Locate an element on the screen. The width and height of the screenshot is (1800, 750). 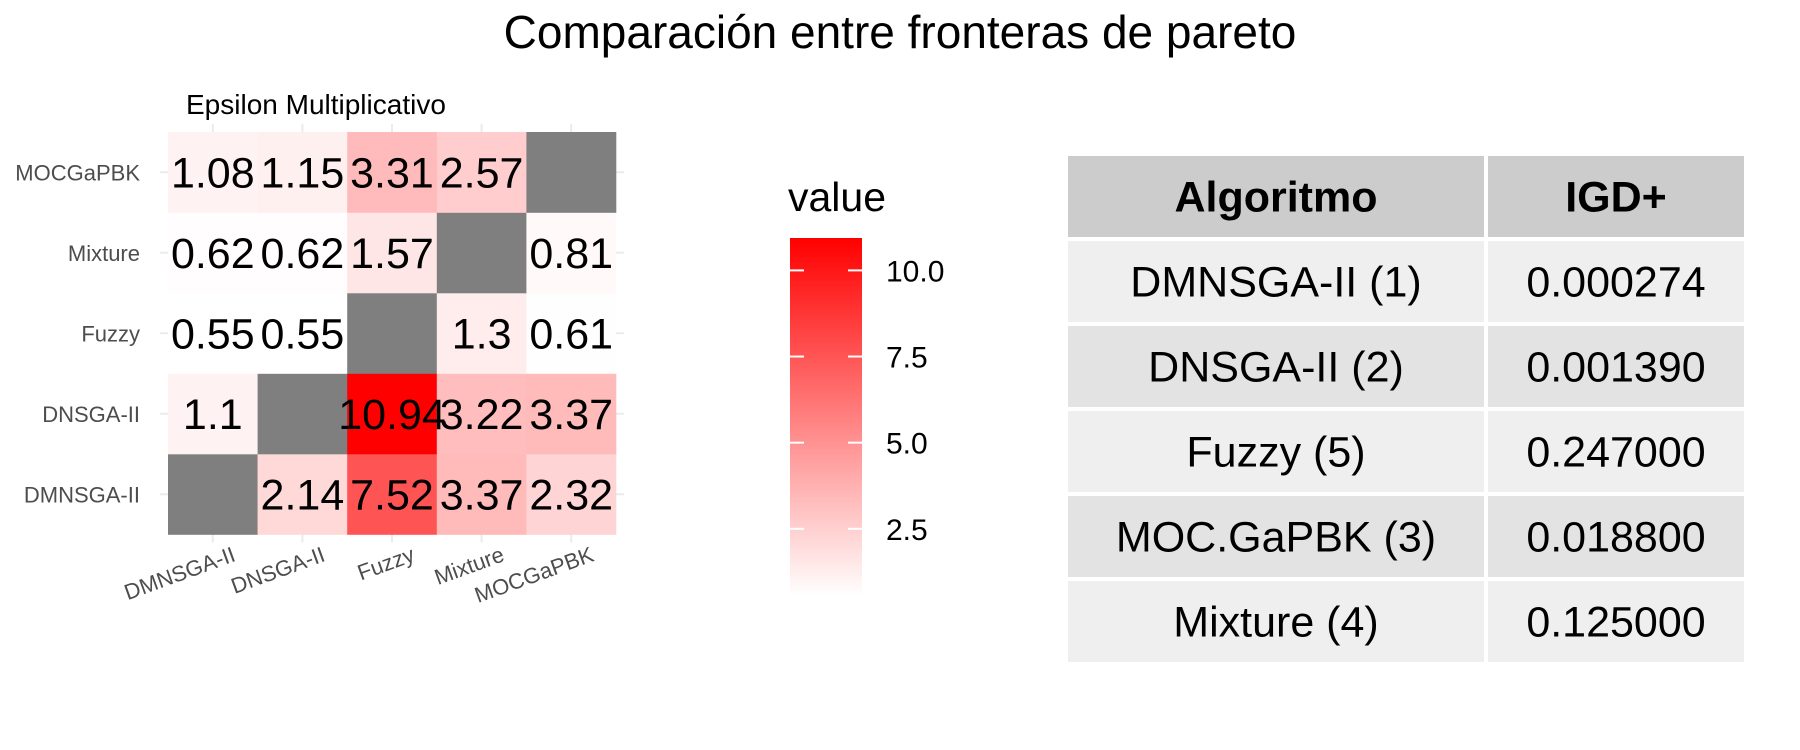
table-header-label: IGD+ is located at coordinates (1616, 198).